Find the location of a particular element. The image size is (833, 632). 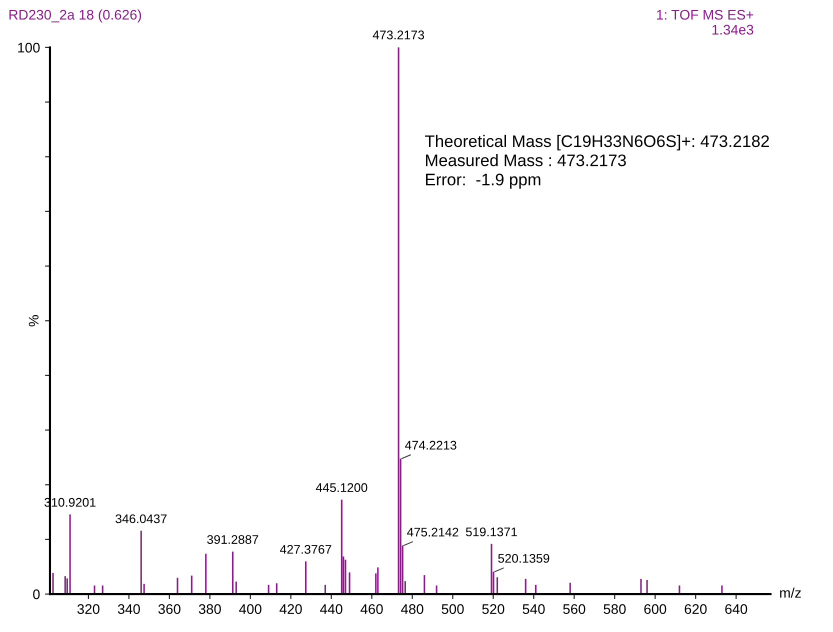

y-axis-title: % is located at coordinates (33, 320).